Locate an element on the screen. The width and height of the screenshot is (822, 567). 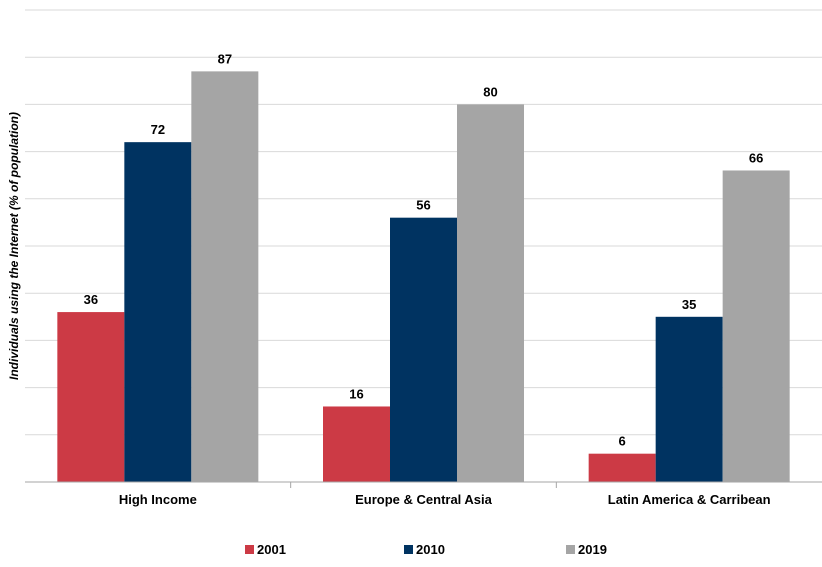
data-label-2019-1: 80 is located at coordinates (490, 91).